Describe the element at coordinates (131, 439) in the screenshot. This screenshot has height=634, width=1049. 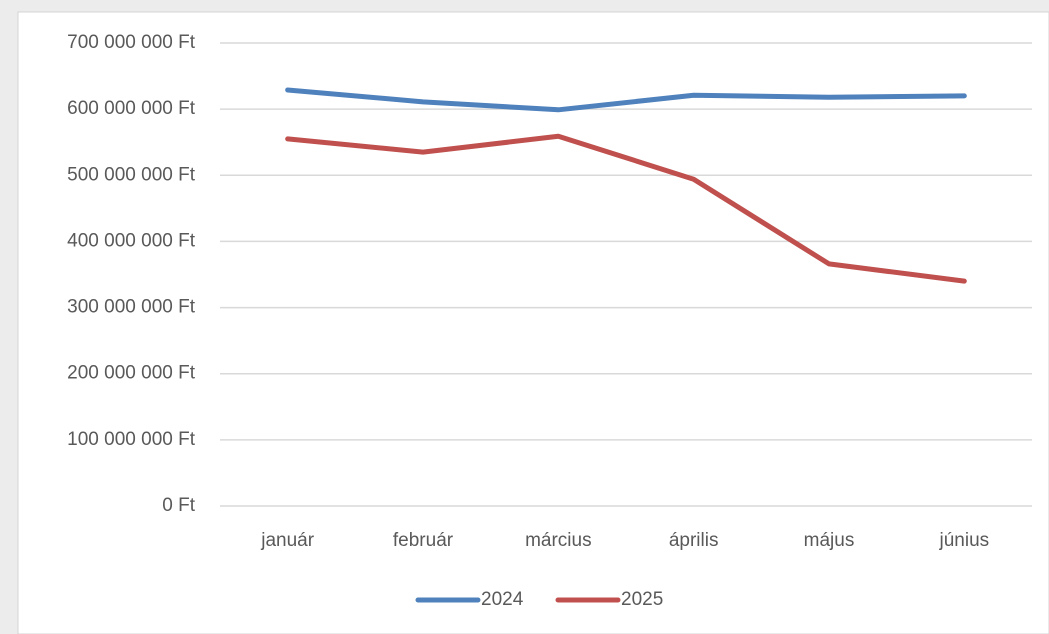
I see `y-tick-label: 100 000 000 Ft` at that location.